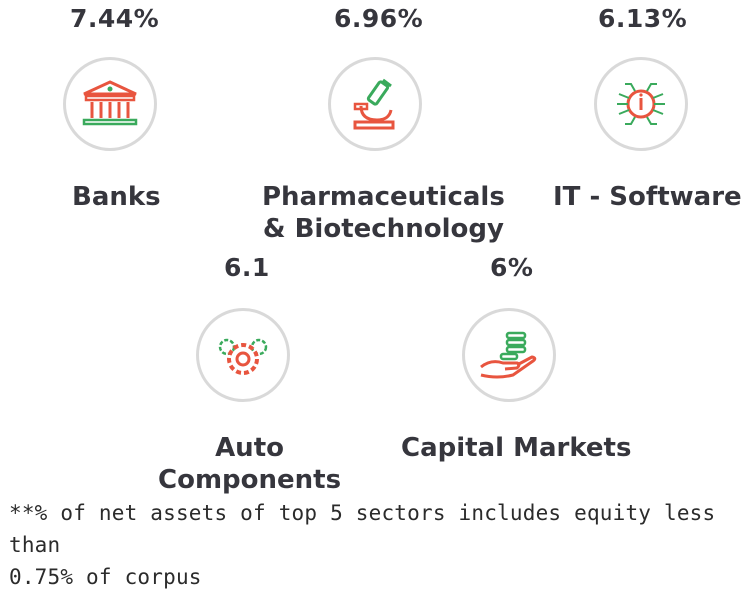 Image resolution: width=750 pixels, height=593 pixels. What do you see at coordinates (383, 213) in the screenshot?
I see `sector-label-pharma: Pharmaceuticals & Biotechnology` at bounding box center [383, 213].